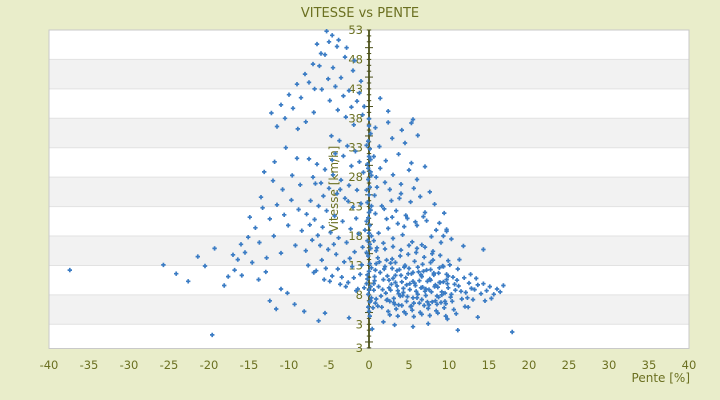 Image resolution: width=720 pixels, height=400 pixels. I want to click on x-tick-label: 15, so click(489, 365).